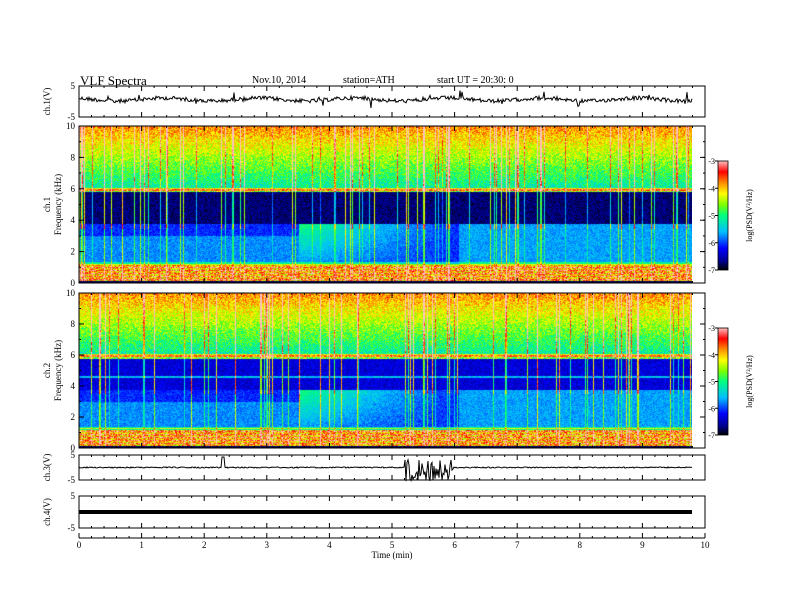  Describe the element at coordinates (392, 555) in the screenshot. I see `x-axis-label: Time (min)` at that location.